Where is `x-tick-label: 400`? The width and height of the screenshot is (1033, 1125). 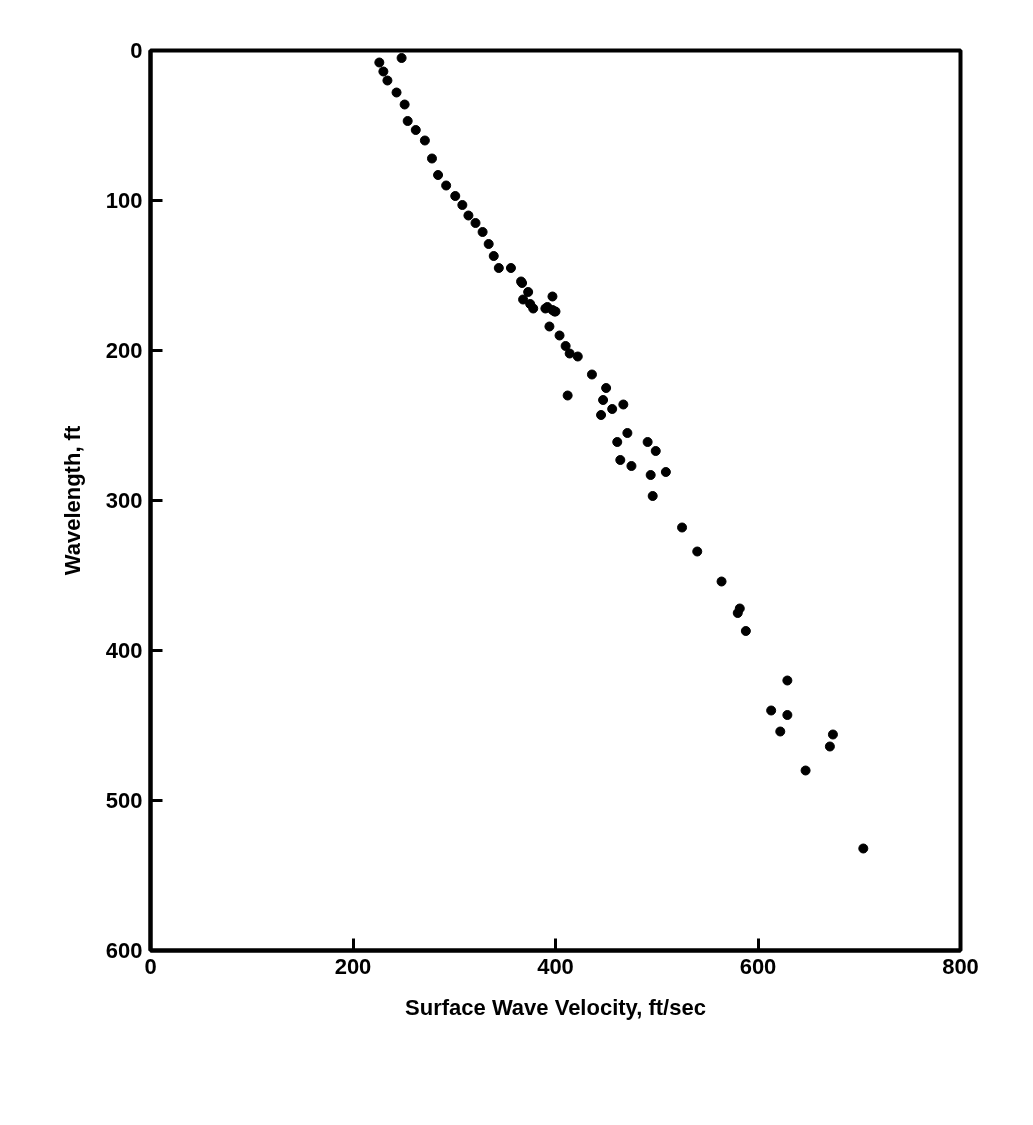
x-tick-label: 400 is located at coordinates (555, 966).